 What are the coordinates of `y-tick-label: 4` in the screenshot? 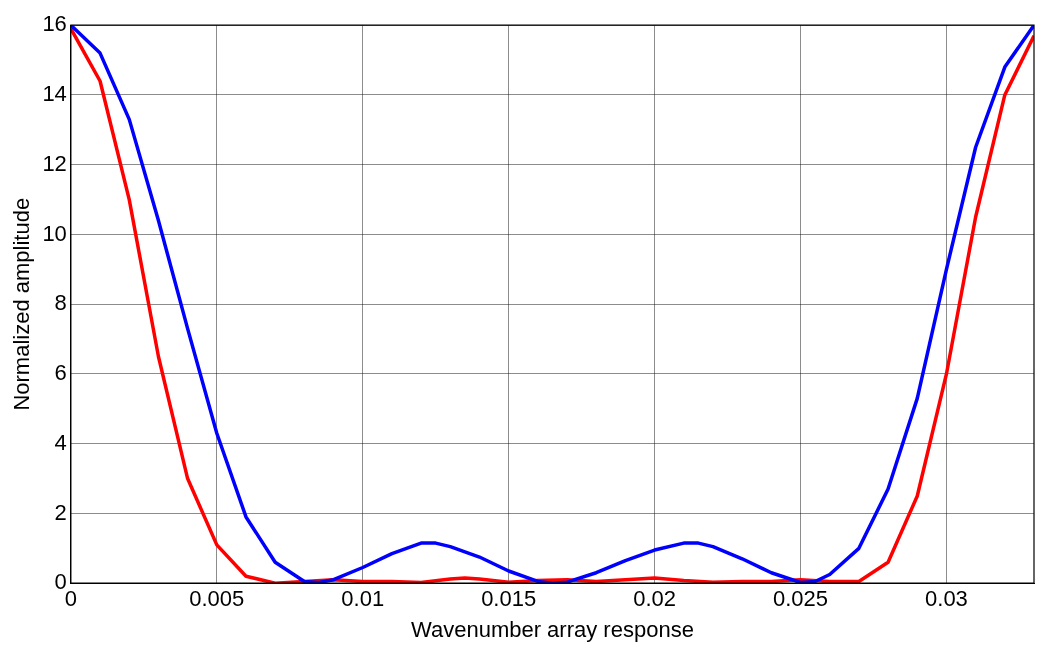 It's located at (60, 442).